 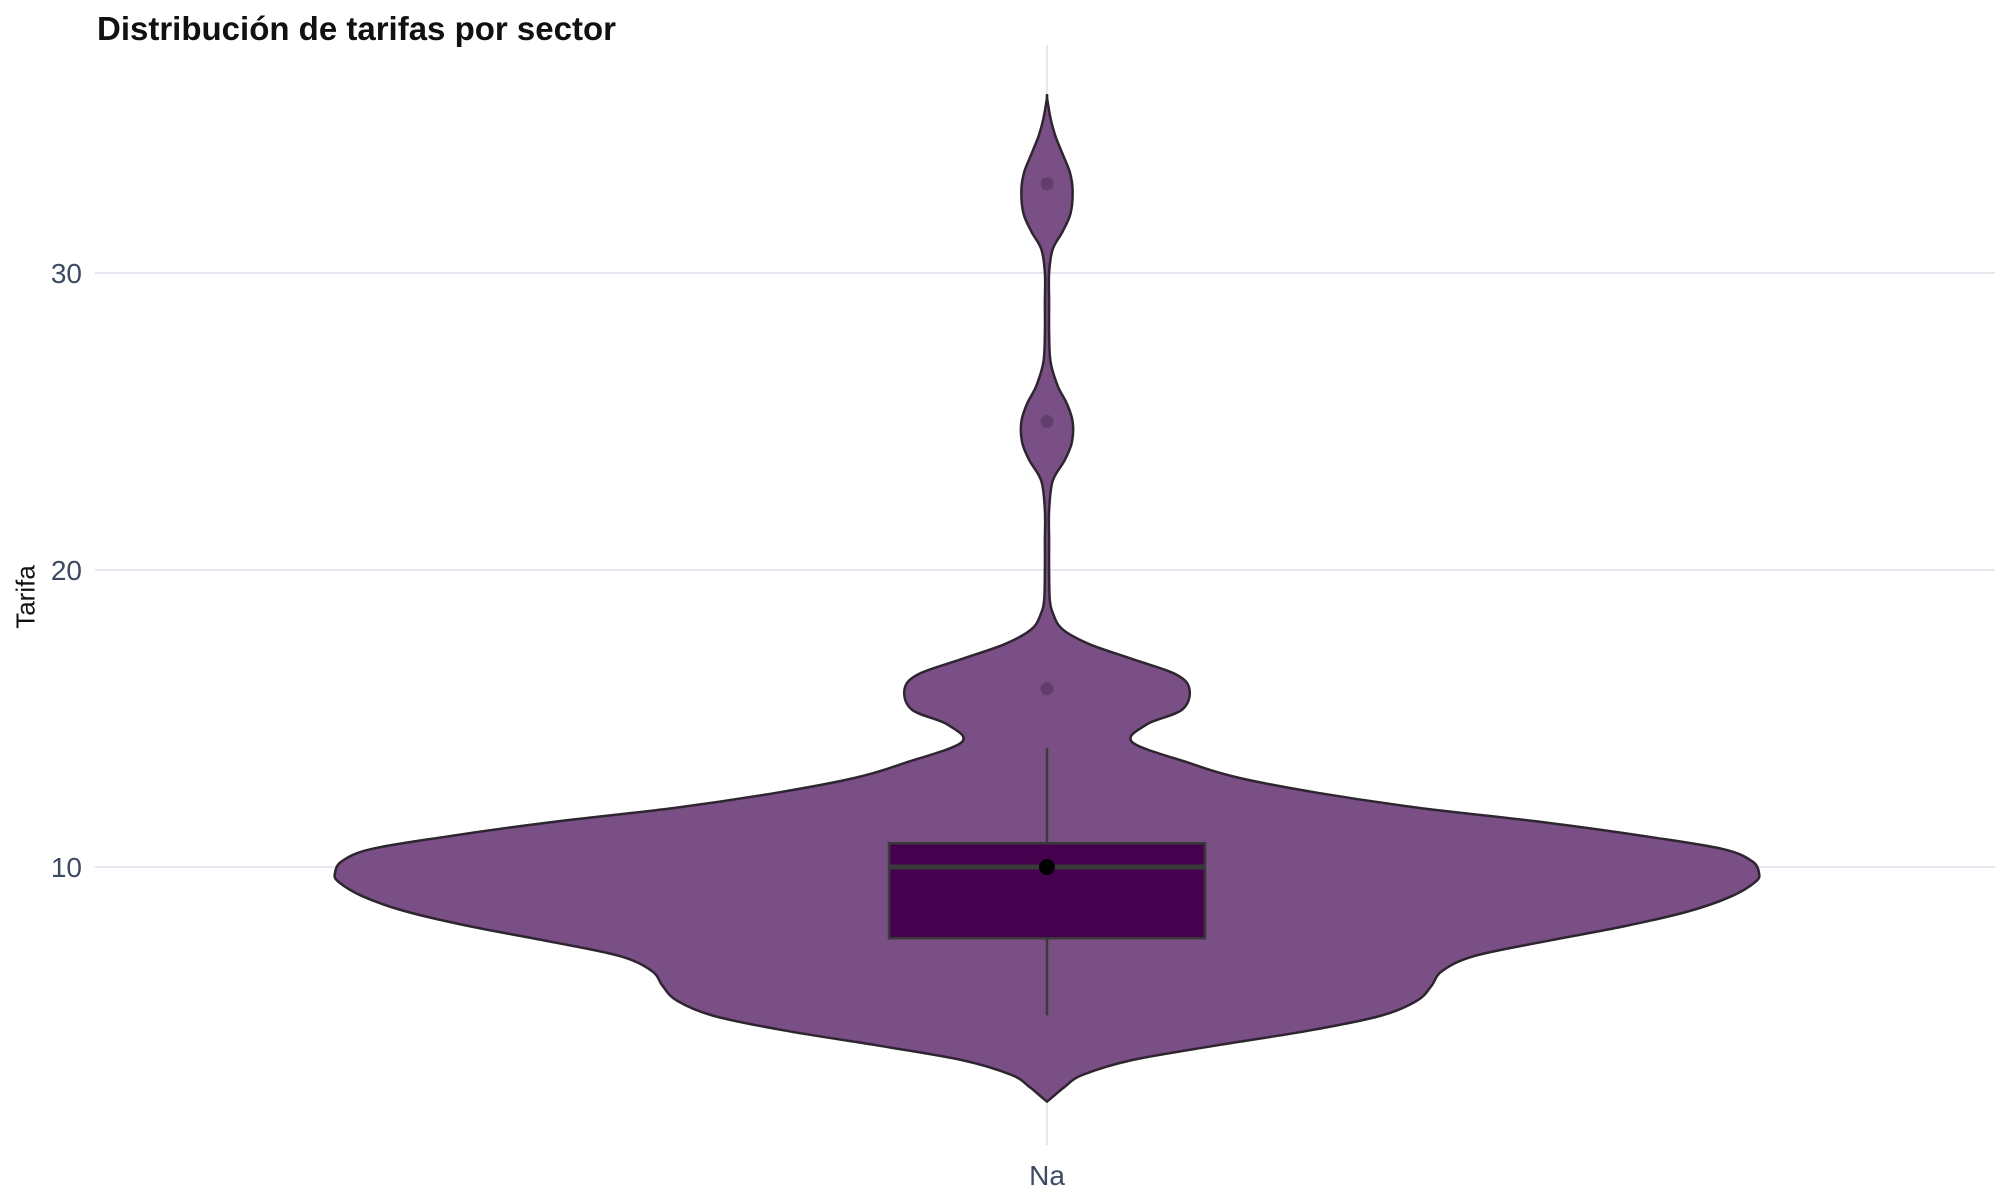 What do you see at coordinates (1047, 890) in the screenshot?
I see `box` at bounding box center [1047, 890].